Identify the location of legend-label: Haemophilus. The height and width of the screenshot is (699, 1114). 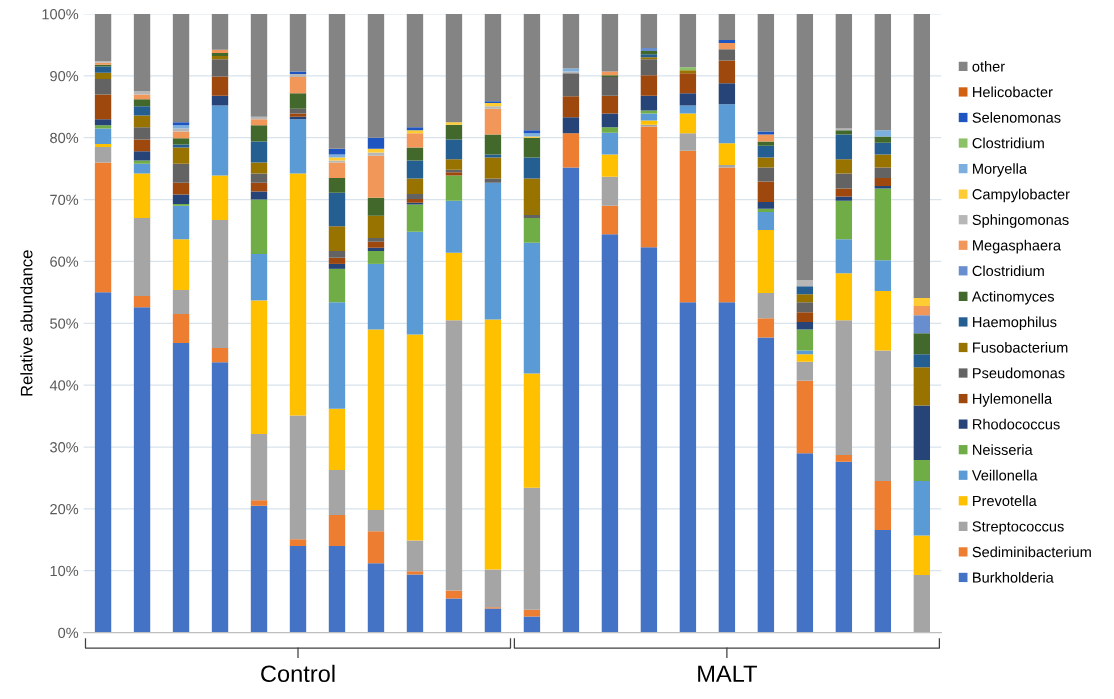
(1015, 323).